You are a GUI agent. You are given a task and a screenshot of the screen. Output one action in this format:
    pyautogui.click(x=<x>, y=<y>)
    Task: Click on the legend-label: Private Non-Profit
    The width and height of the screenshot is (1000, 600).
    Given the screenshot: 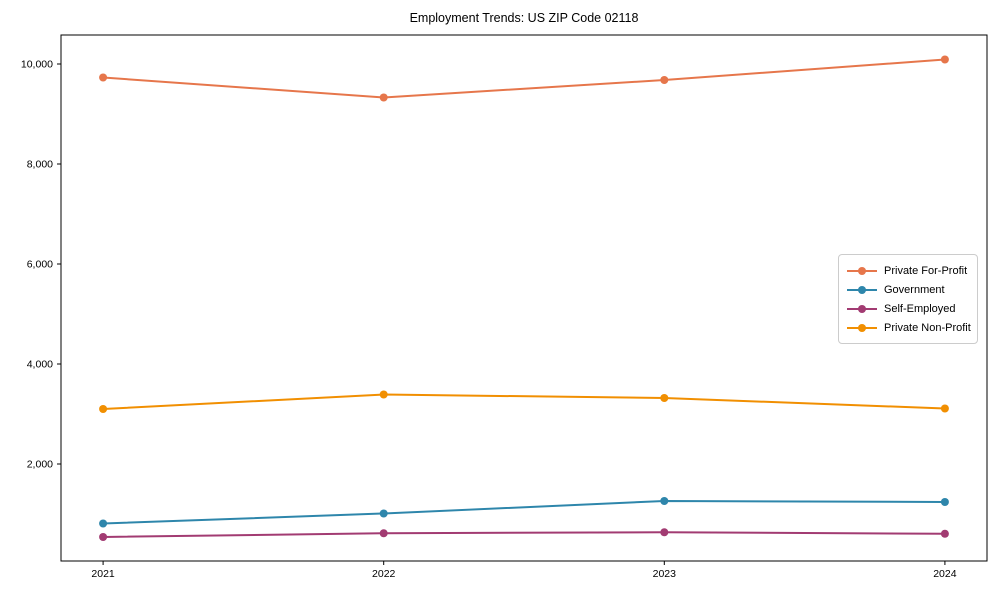 What is the action you would take?
    pyautogui.click(x=927, y=327)
    